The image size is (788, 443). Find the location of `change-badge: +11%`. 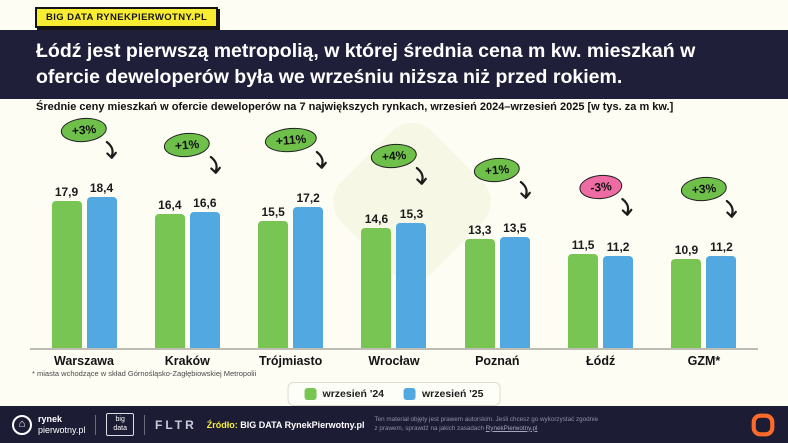

change-badge: +11% is located at coordinates (290, 140).